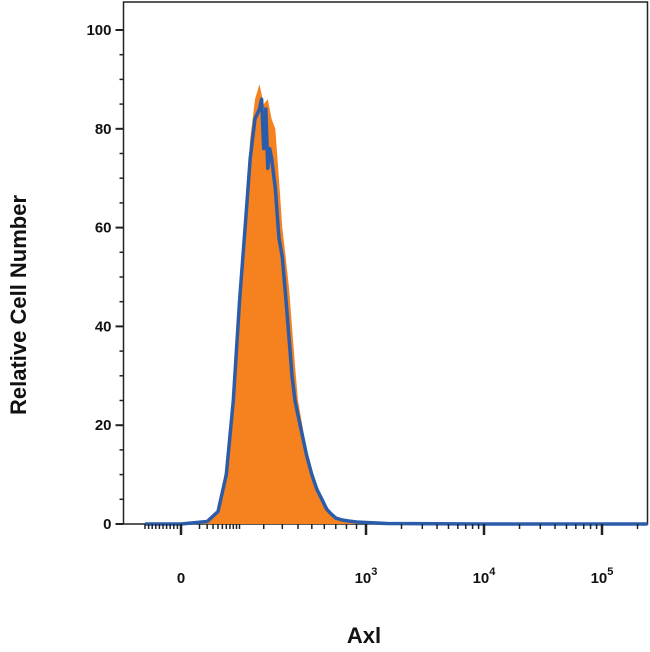  Describe the element at coordinates (391, 555) in the screenshot. I see `x-axis: 0 10³ 10⁴ 10⁵` at that location.